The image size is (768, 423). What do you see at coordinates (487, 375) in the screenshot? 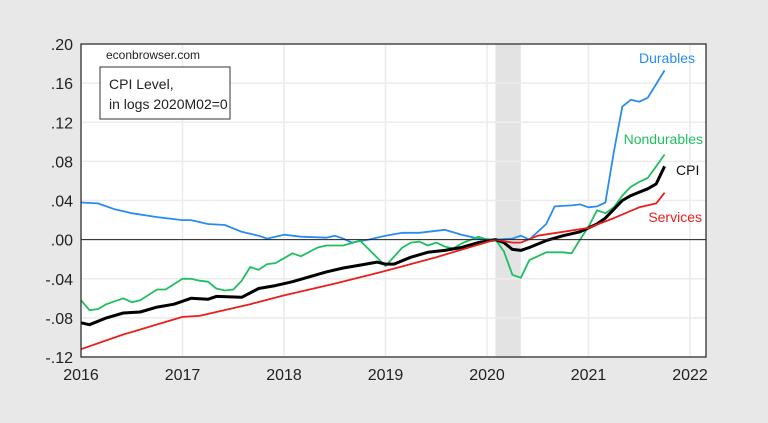
I see `x-tick-label: 2020` at bounding box center [487, 375].